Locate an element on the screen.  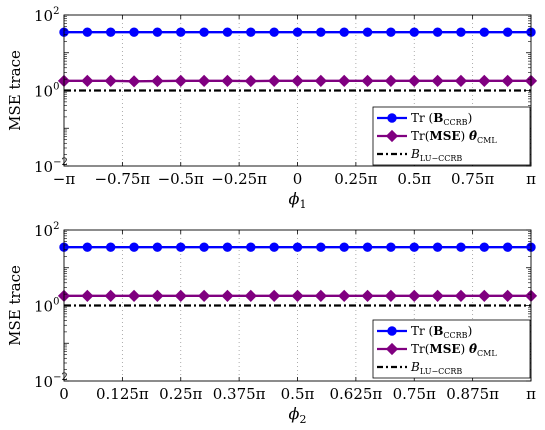
x-tick-label: 0.625π is located at coordinates (355, 394).